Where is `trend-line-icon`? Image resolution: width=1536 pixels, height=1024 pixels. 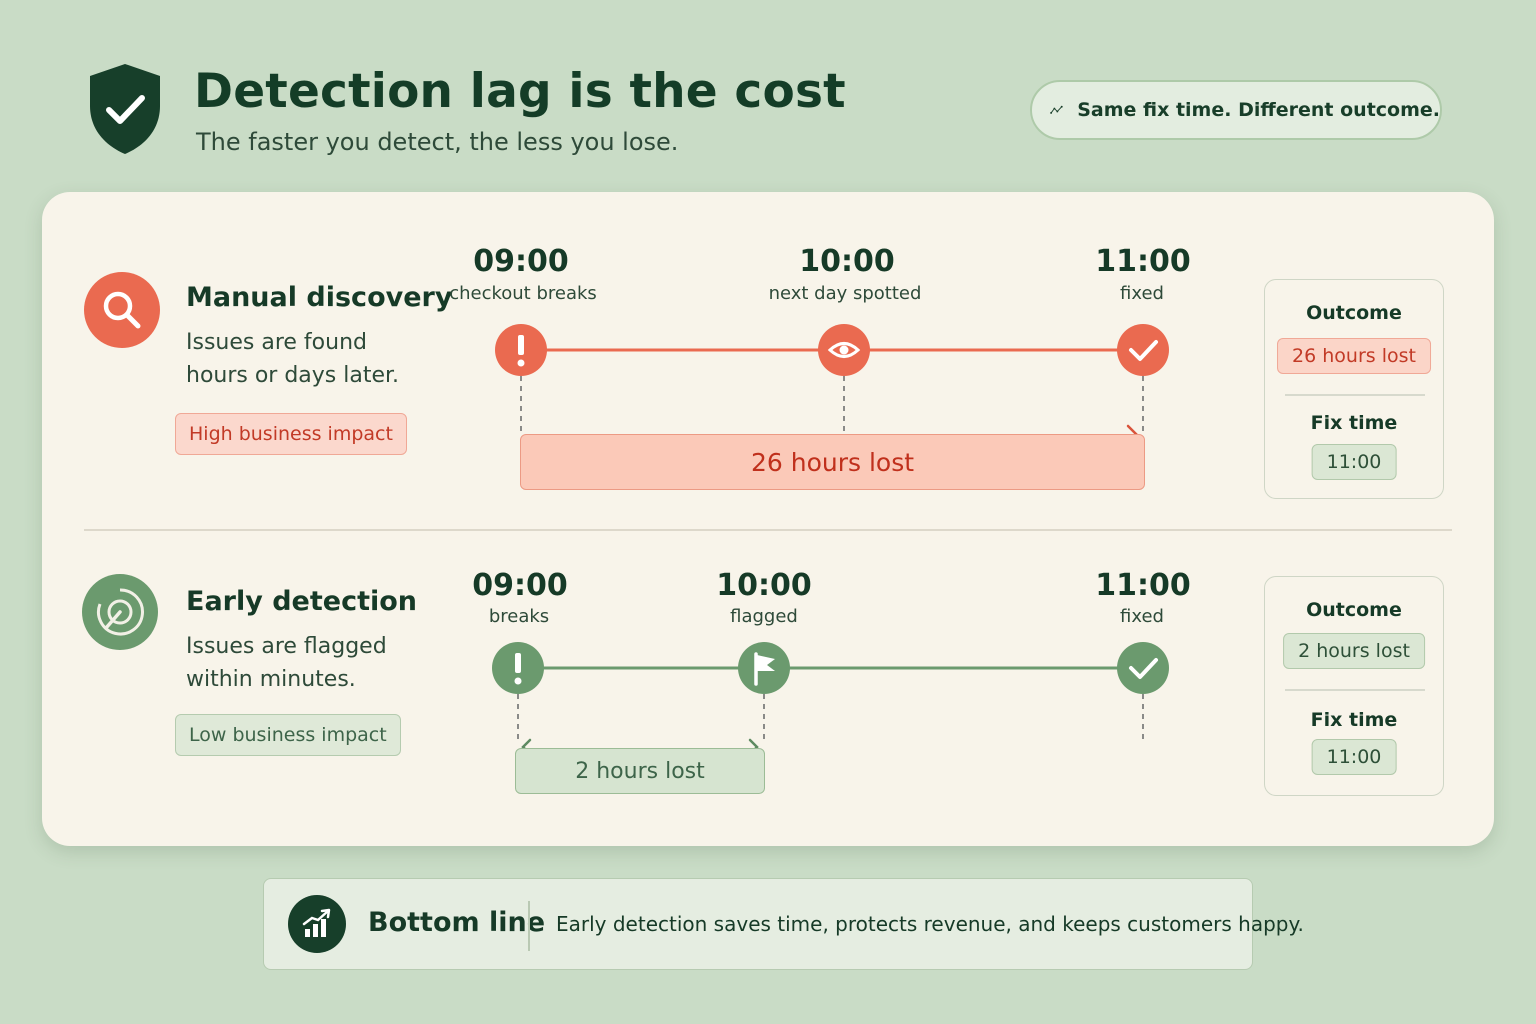 trend-line-icon is located at coordinates (1056, 109).